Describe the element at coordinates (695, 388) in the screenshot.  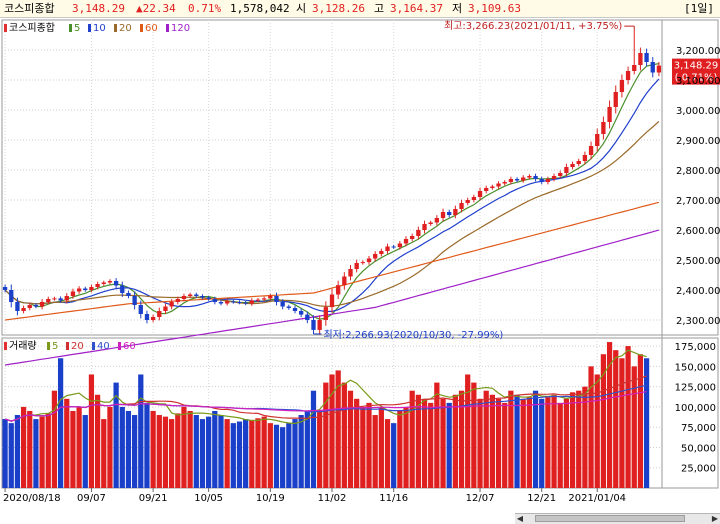
I see `volume-tick-label: 125,000` at that location.